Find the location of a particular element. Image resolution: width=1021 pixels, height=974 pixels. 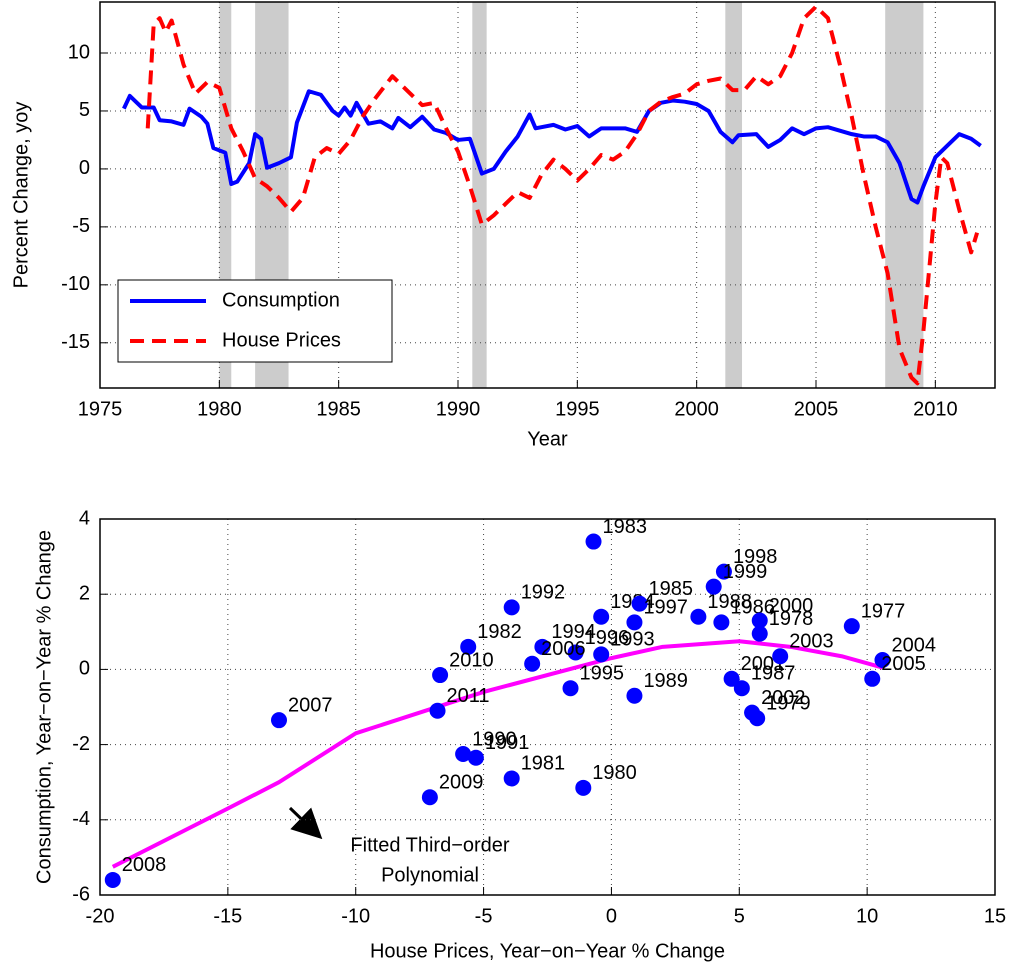

point-label: 1993 is located at coordinates (632, 640).